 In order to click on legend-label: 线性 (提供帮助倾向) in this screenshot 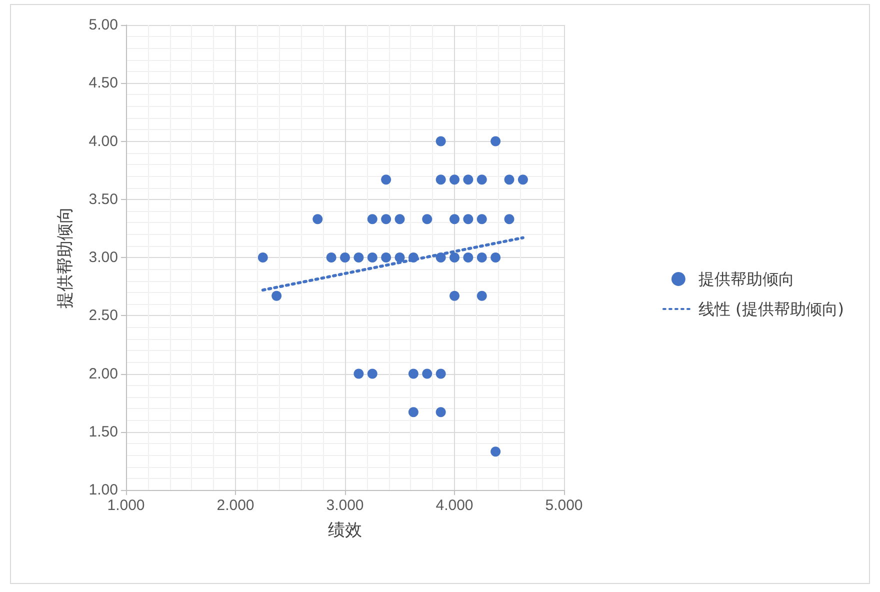, I will do `click(771, 309)`.